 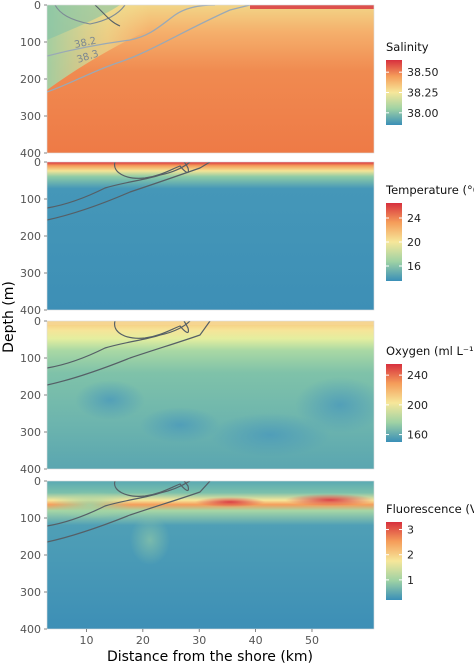 I want to click on x-tick-label: 20, so click(x=143, y=640).